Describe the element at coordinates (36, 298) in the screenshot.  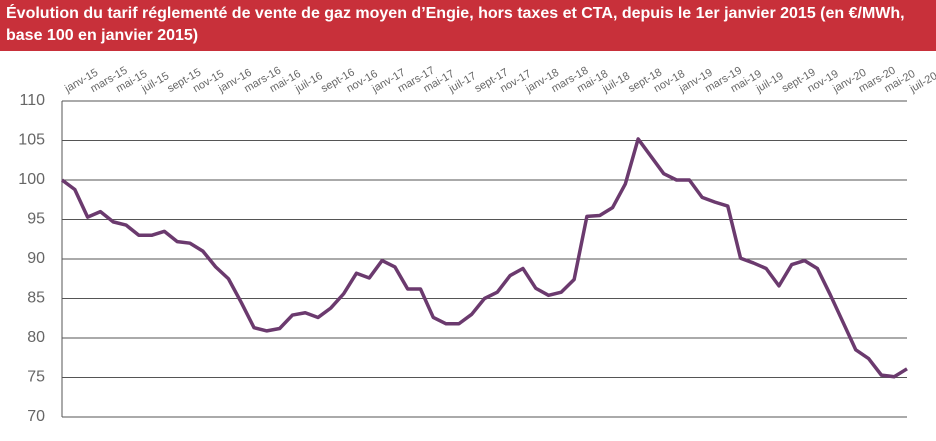
I see `y-tick-label: 85` at that location.